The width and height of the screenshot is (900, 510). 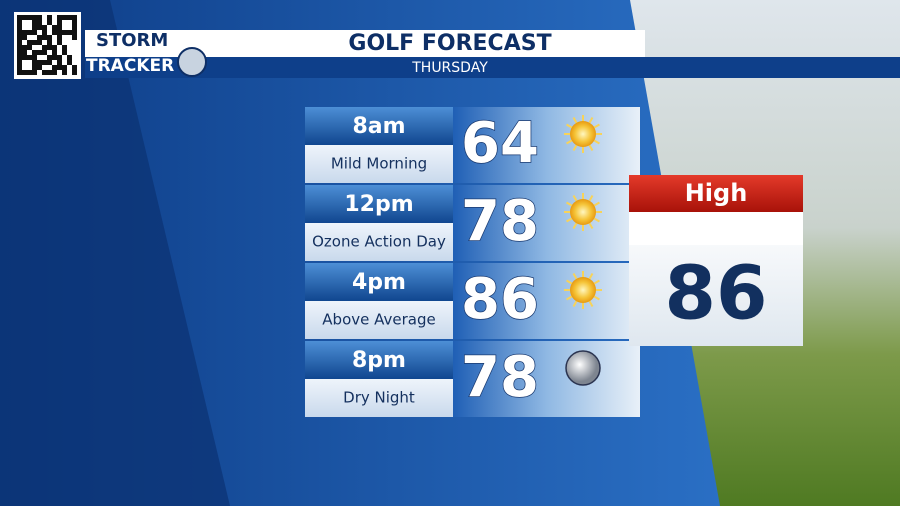 I want to click on description: Dry Night, so click(x=379, y=398).